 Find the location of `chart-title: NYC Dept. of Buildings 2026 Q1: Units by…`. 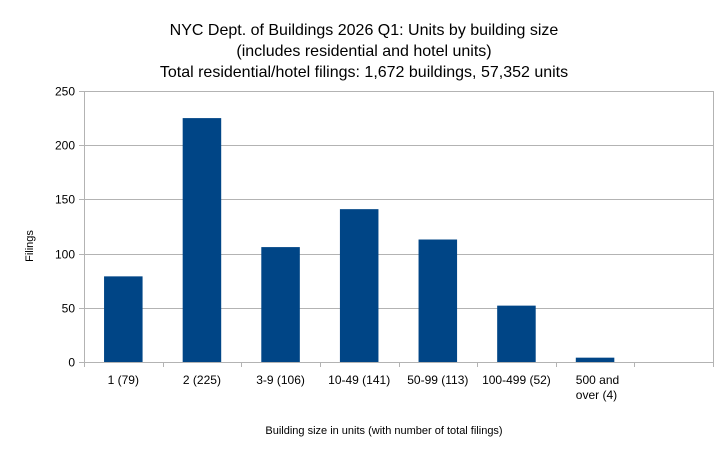

chart-title: NYC Dept. of Buildings 2026 Q1: Units by… is located at coordinates (364, 51).